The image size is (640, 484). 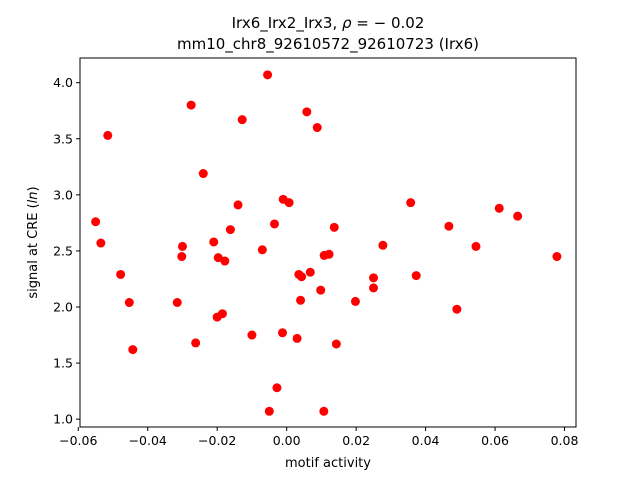 What do you see at coordinates (63, 194) in the screenshot?
I see `y-tick-label: 3.0` at bounding box center [63, 194].